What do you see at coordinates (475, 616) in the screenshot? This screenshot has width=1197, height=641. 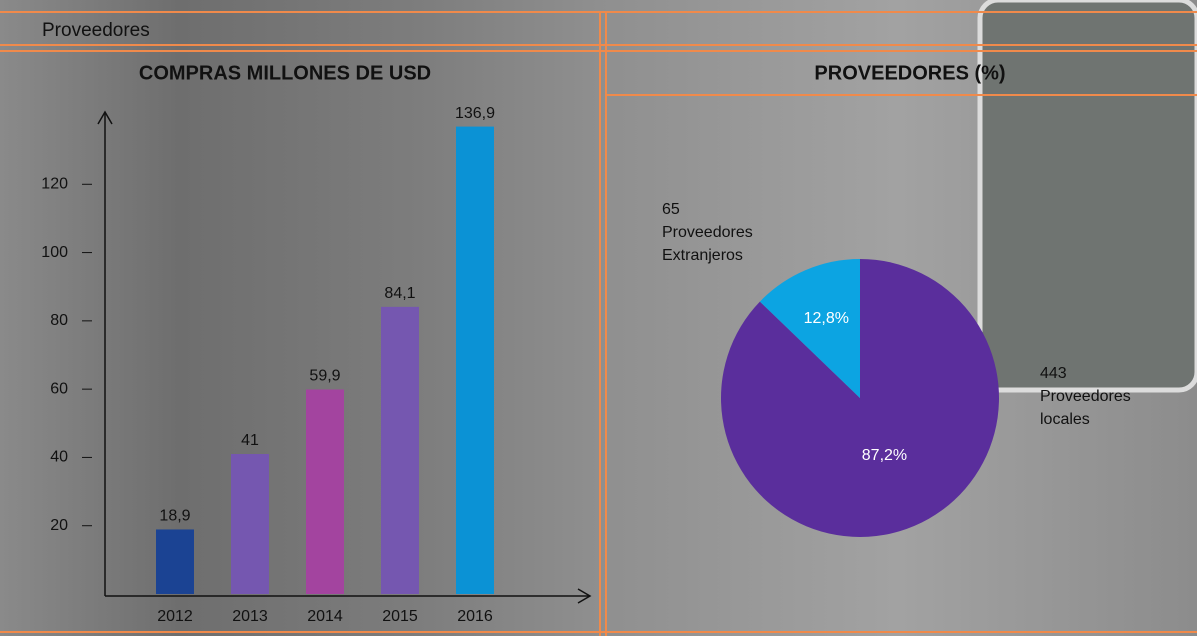 I see `x-tick-label: 2016` at bounding box center [475, 616].